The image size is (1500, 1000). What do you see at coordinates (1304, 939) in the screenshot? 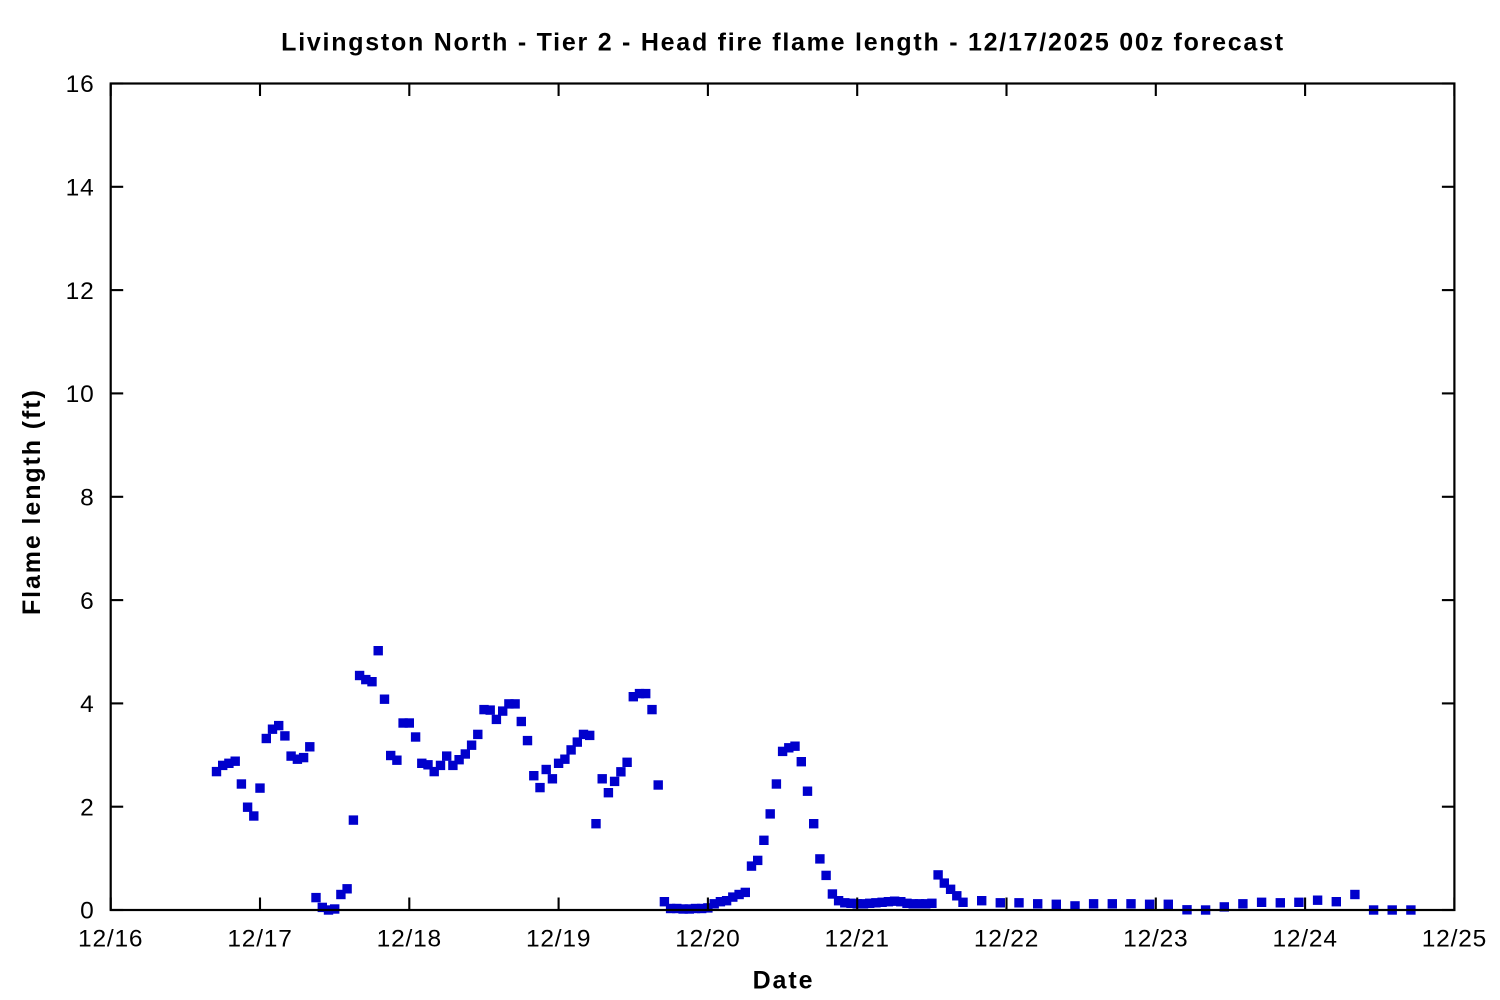
I see `svg-text: 12/24` at bounding box center [1304, 939].